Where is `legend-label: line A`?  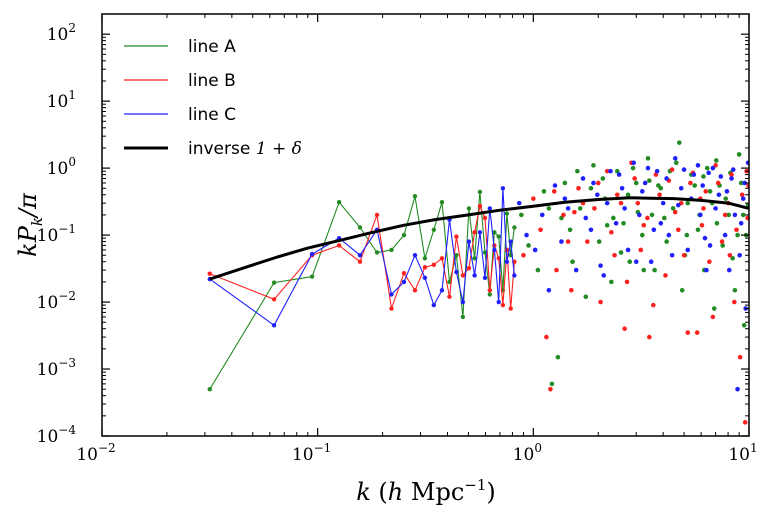
legend-label: line A is located at coordinates (212, 47).